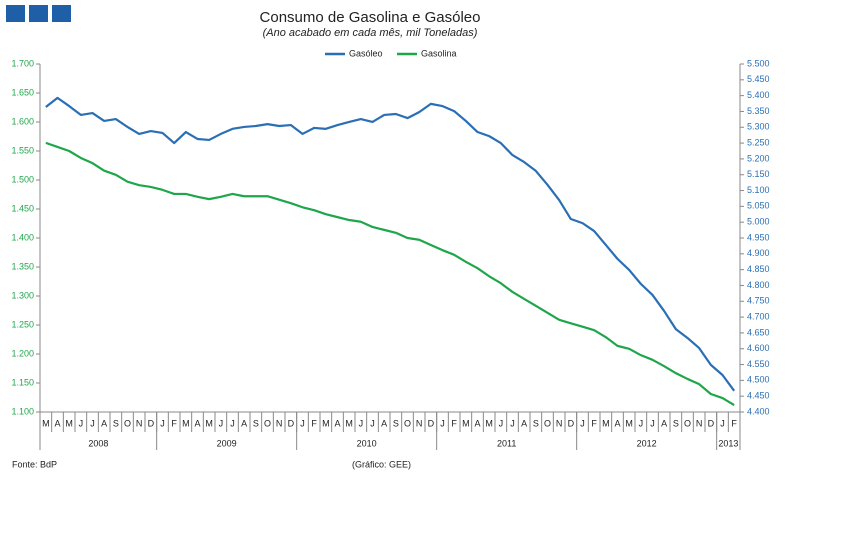 Image resolution: width=864 pixels, height=540 pixels. What do you see at coordinates (22, 266) in the screenshot?
I see `y-tick-label: 1.350` at bounding box center [22, 266].